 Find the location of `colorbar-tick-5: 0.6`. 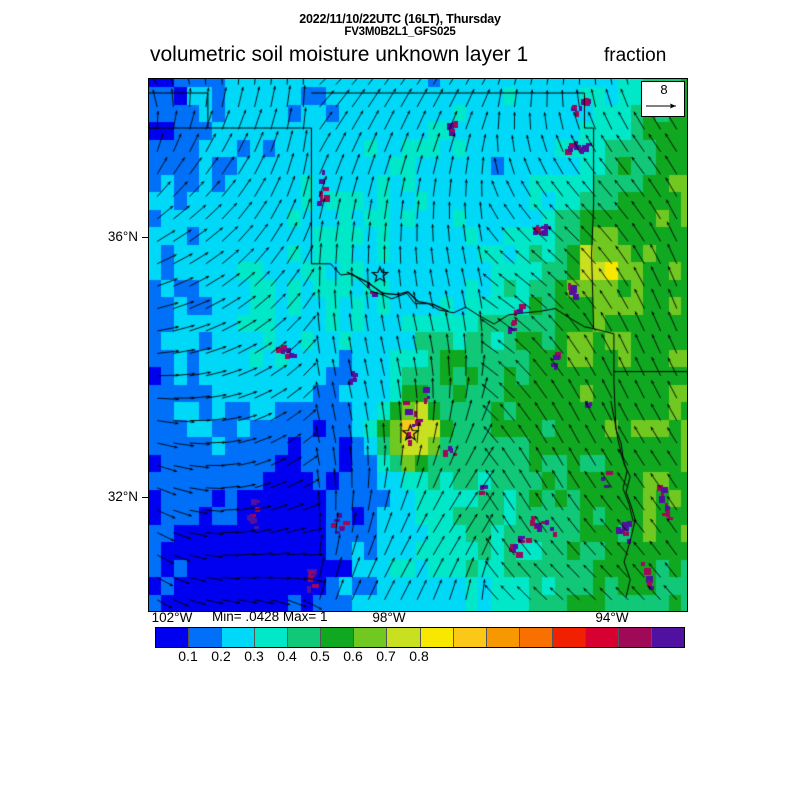

colorbar-tick-5: 0.6 is located at coordinates (353, 656).